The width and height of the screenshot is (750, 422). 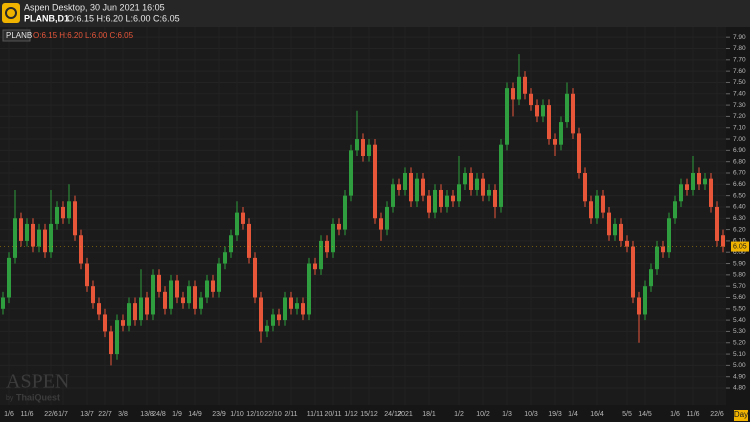 I want to click on x-tick-label: 20/11, so click(x=333, y=414).